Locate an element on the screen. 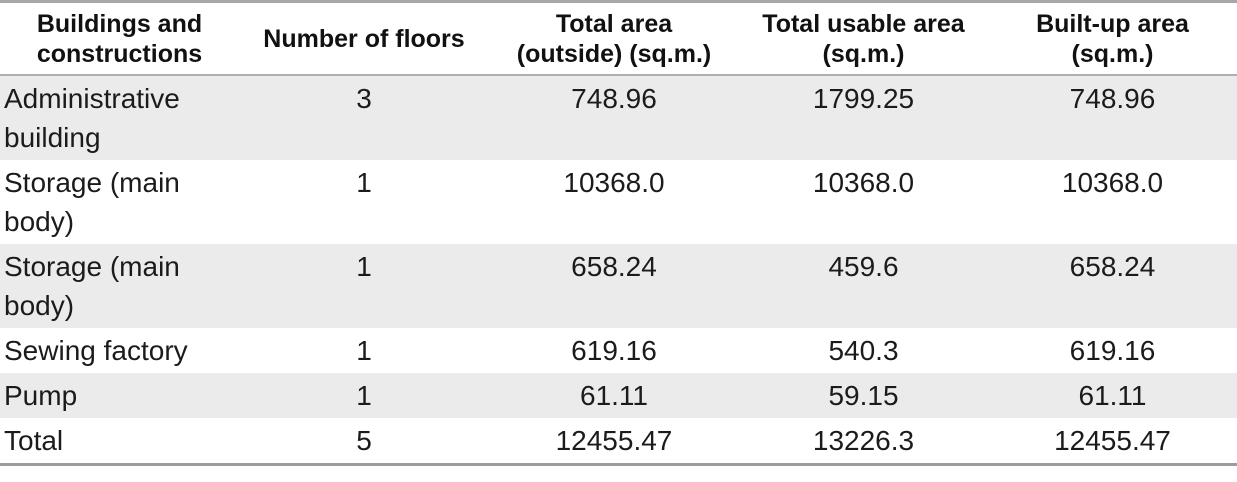  cell-built-up-area: 619.16 is located at coordinates (1112, 350).